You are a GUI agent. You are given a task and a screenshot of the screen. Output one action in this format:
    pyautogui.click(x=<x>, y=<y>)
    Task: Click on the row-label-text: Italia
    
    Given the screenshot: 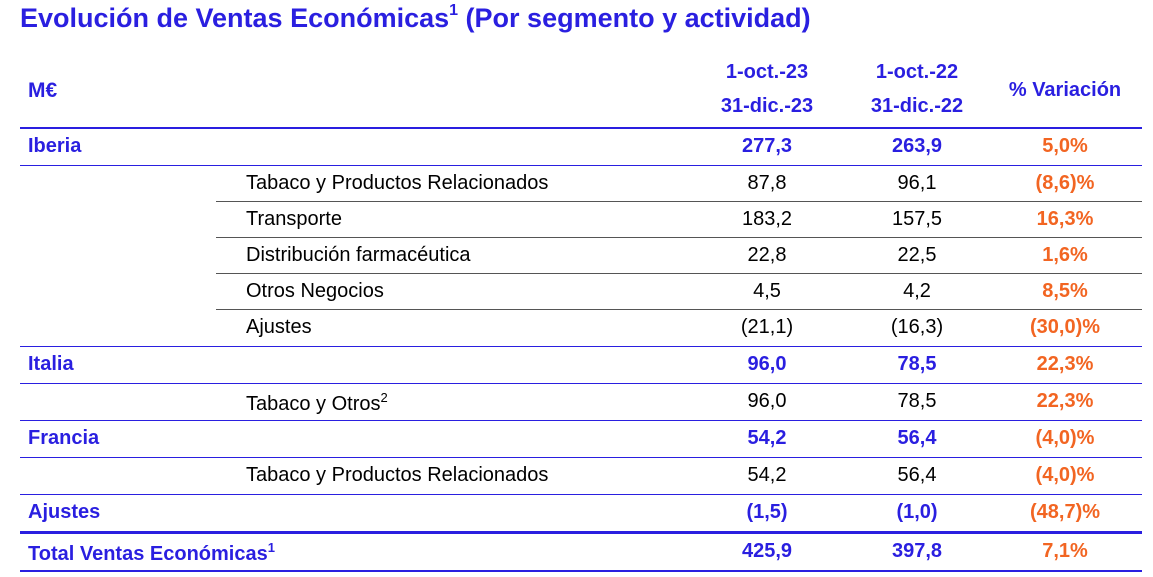 What is the action you would take?
    pyautogui.click(x=51, y=364)
    